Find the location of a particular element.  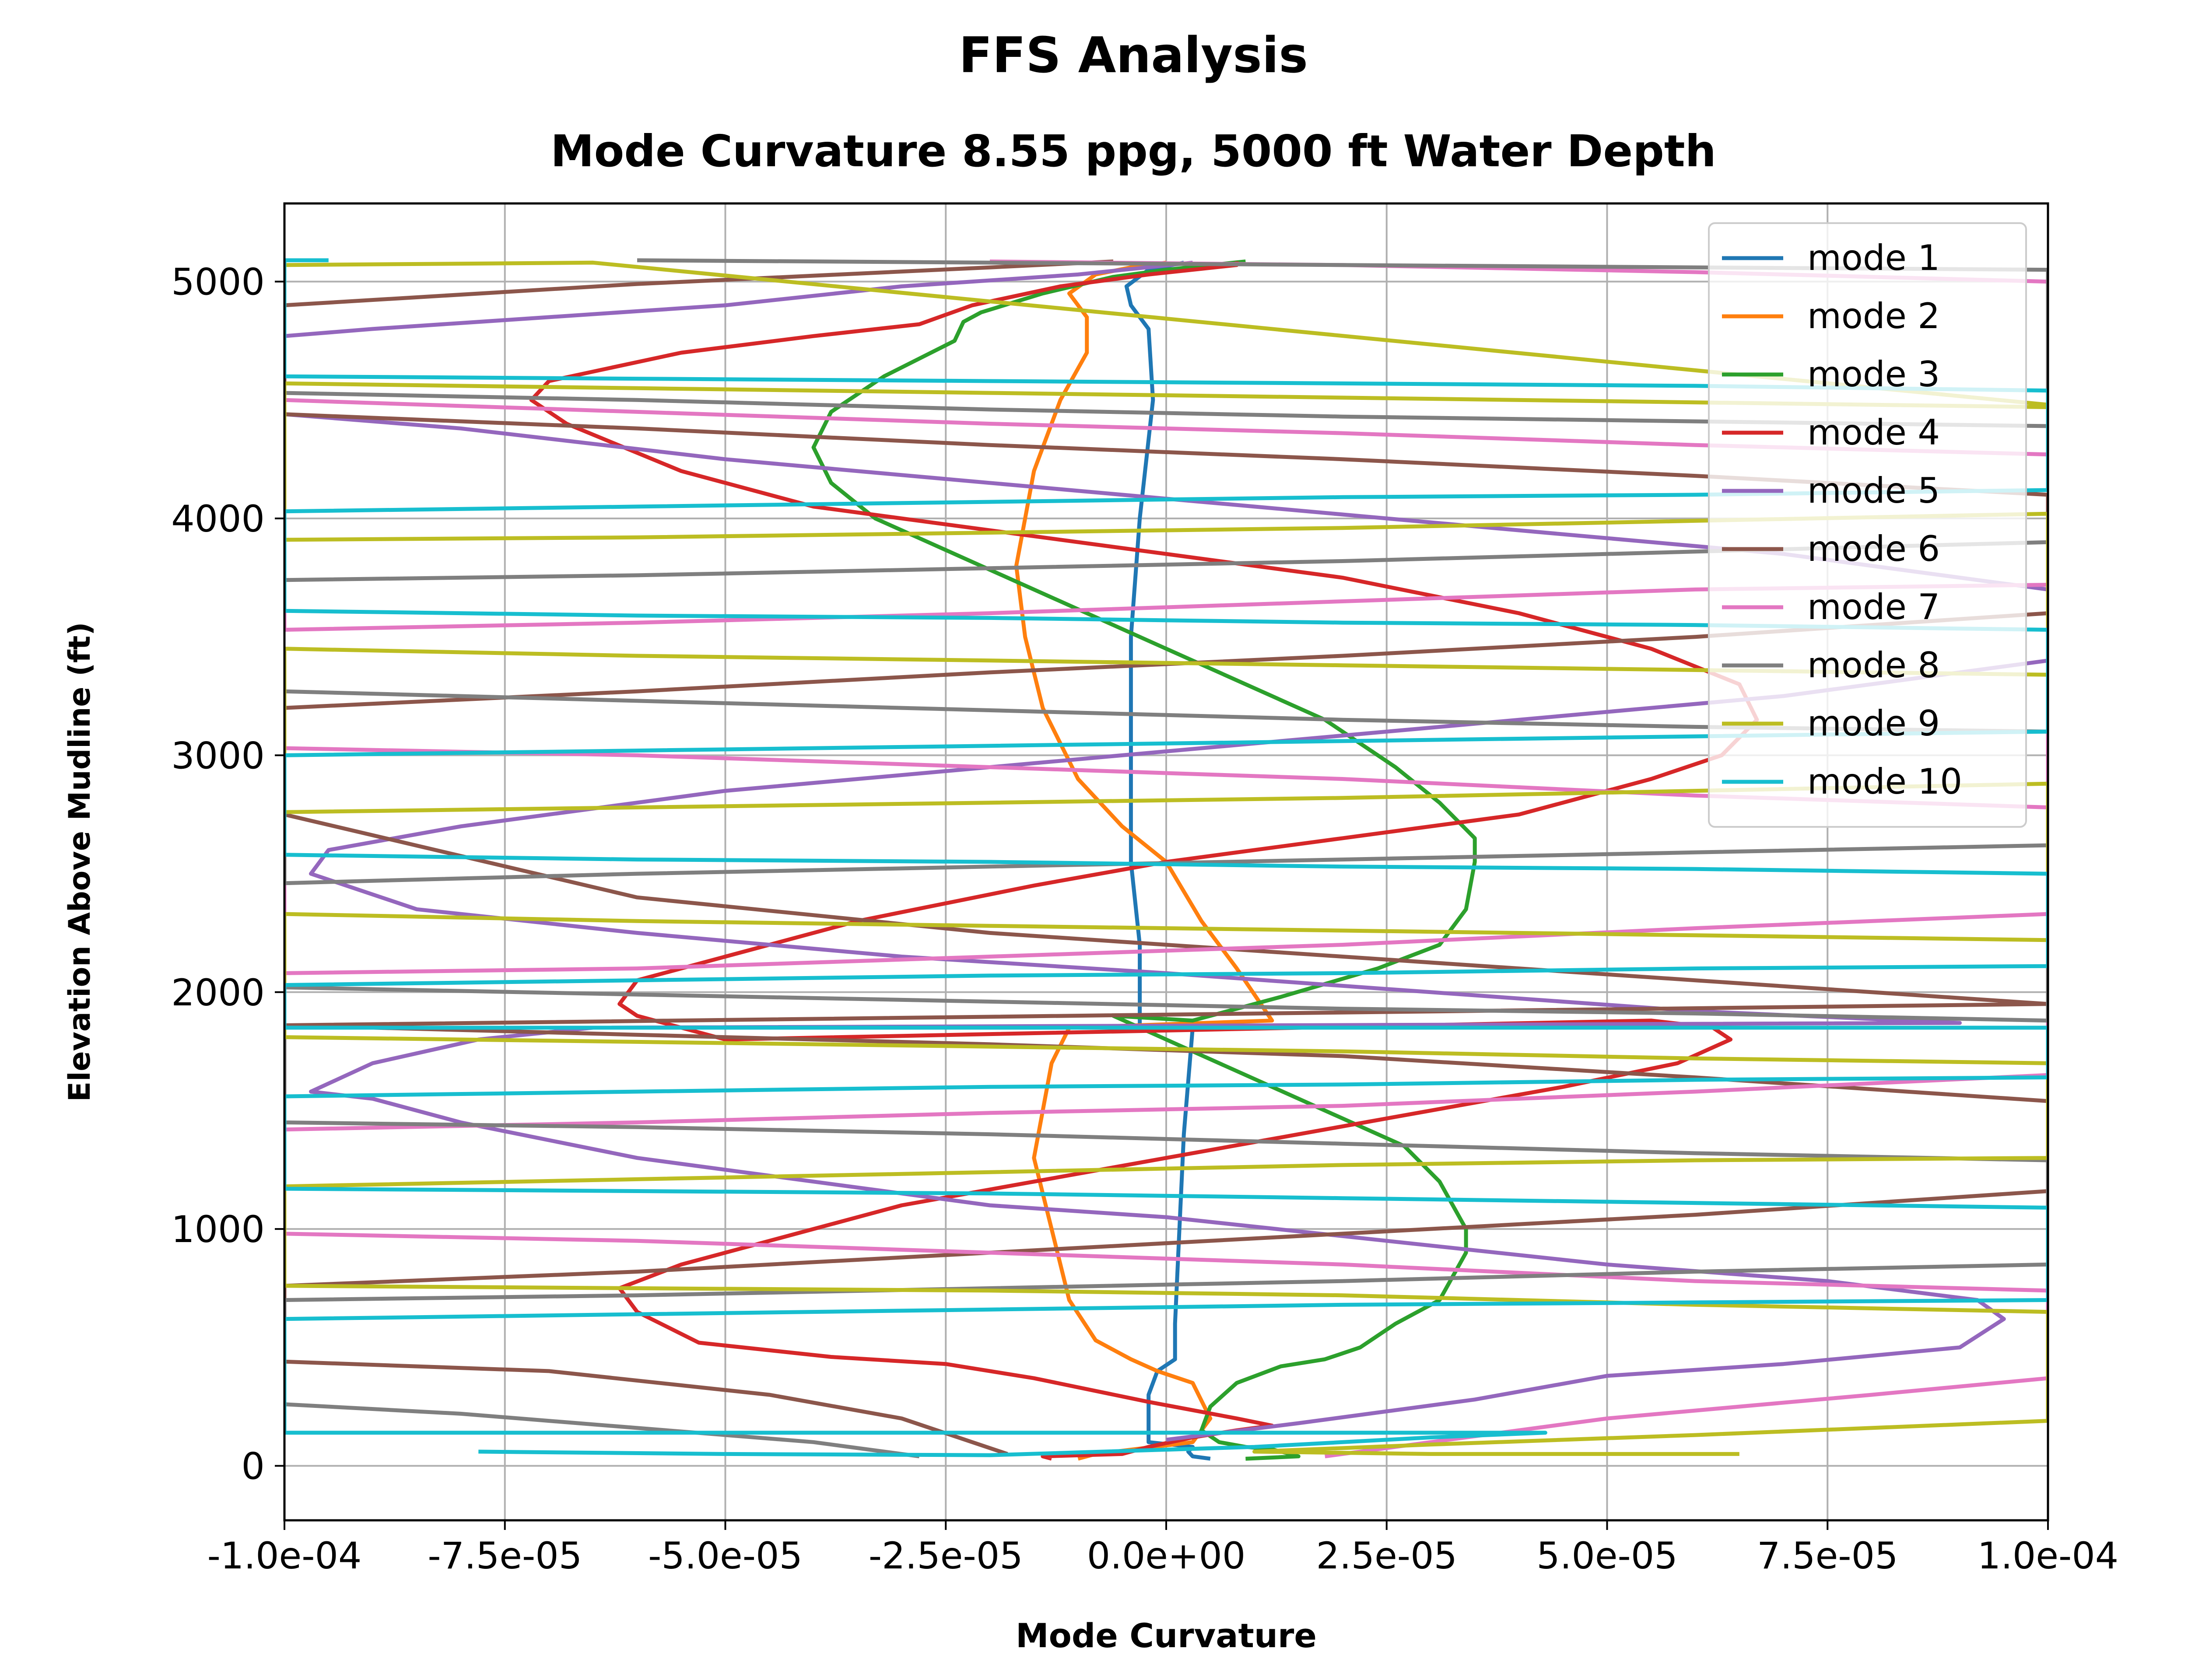

legend-label: mode 8 is located at coordinates (1874, 665).